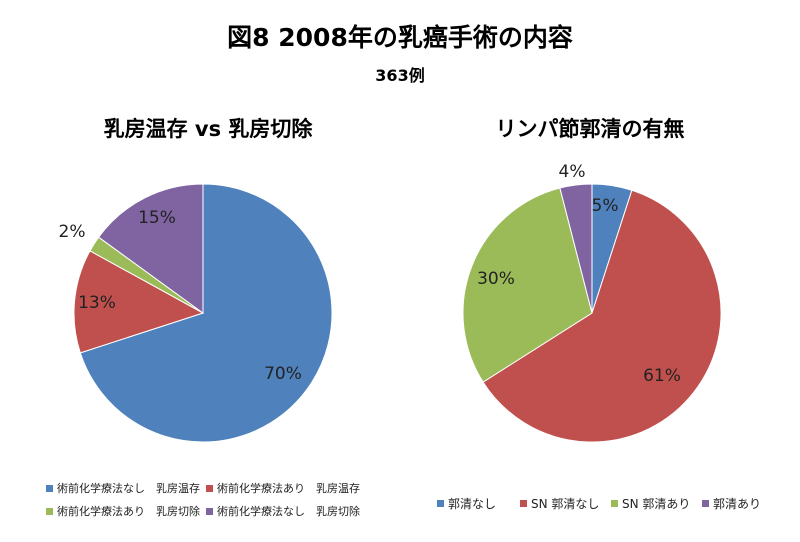  Describe the element at coordinates (72, 232) in the screenshot. I see `slice-data-label: 2%` at that location.